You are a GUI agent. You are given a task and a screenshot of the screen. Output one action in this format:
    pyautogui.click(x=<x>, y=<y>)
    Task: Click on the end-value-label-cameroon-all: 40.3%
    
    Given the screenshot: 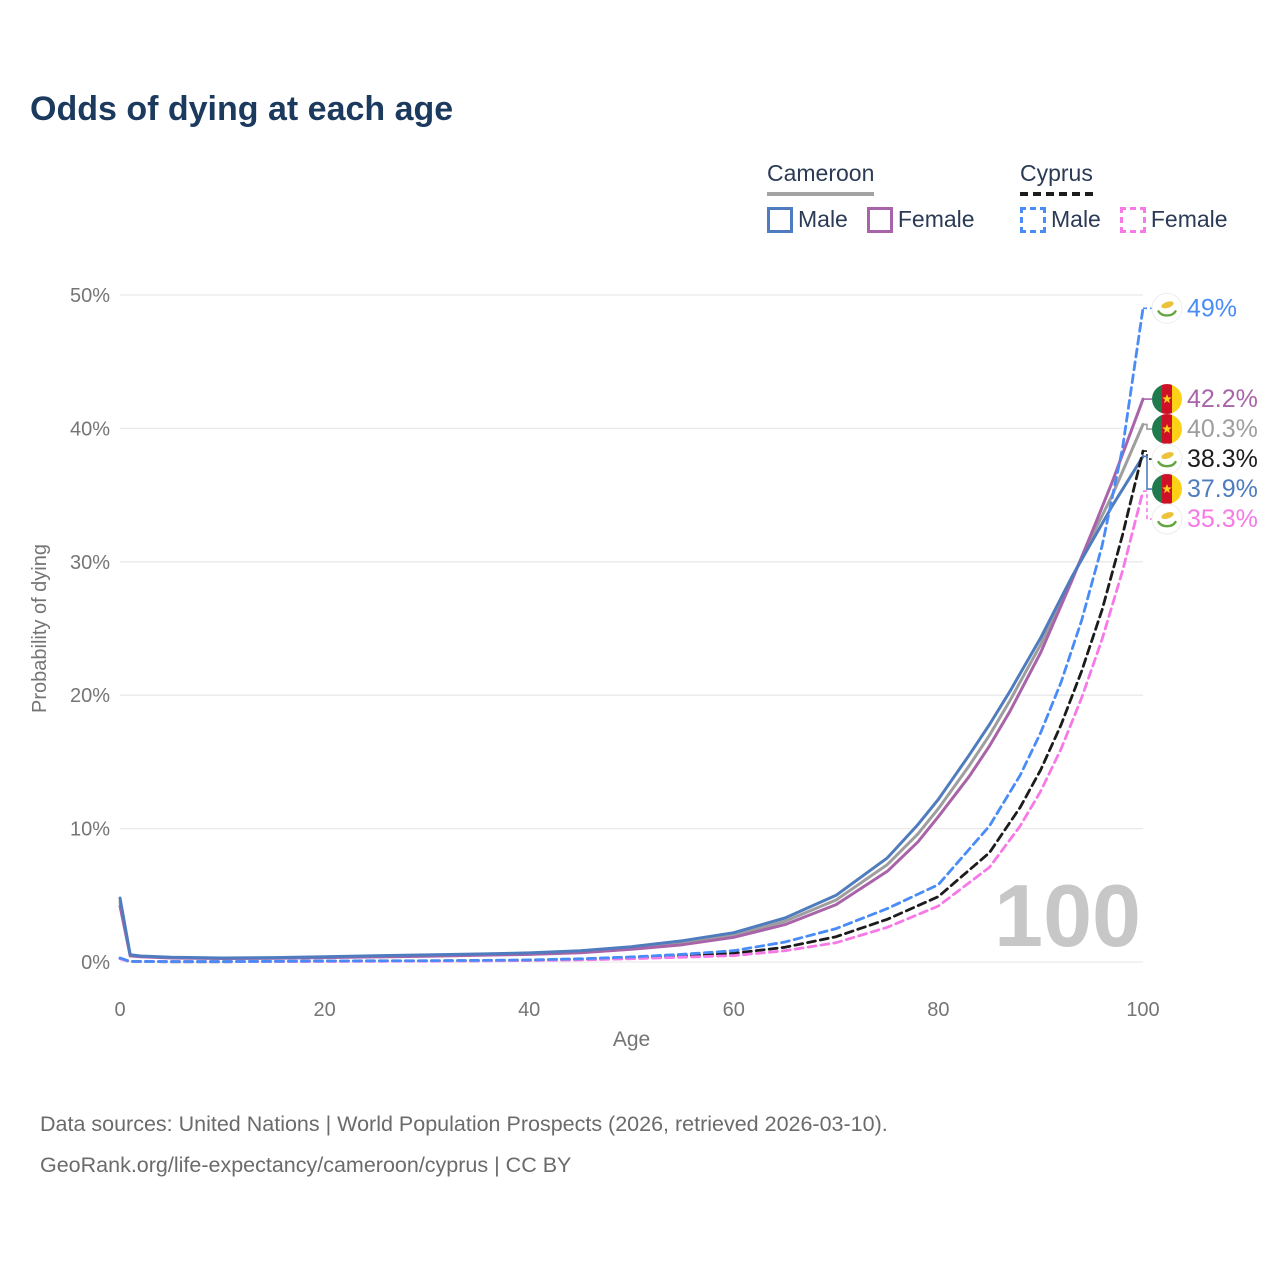 What is the action you would take?
    pyautogui.click(x=1222, y=429)
    